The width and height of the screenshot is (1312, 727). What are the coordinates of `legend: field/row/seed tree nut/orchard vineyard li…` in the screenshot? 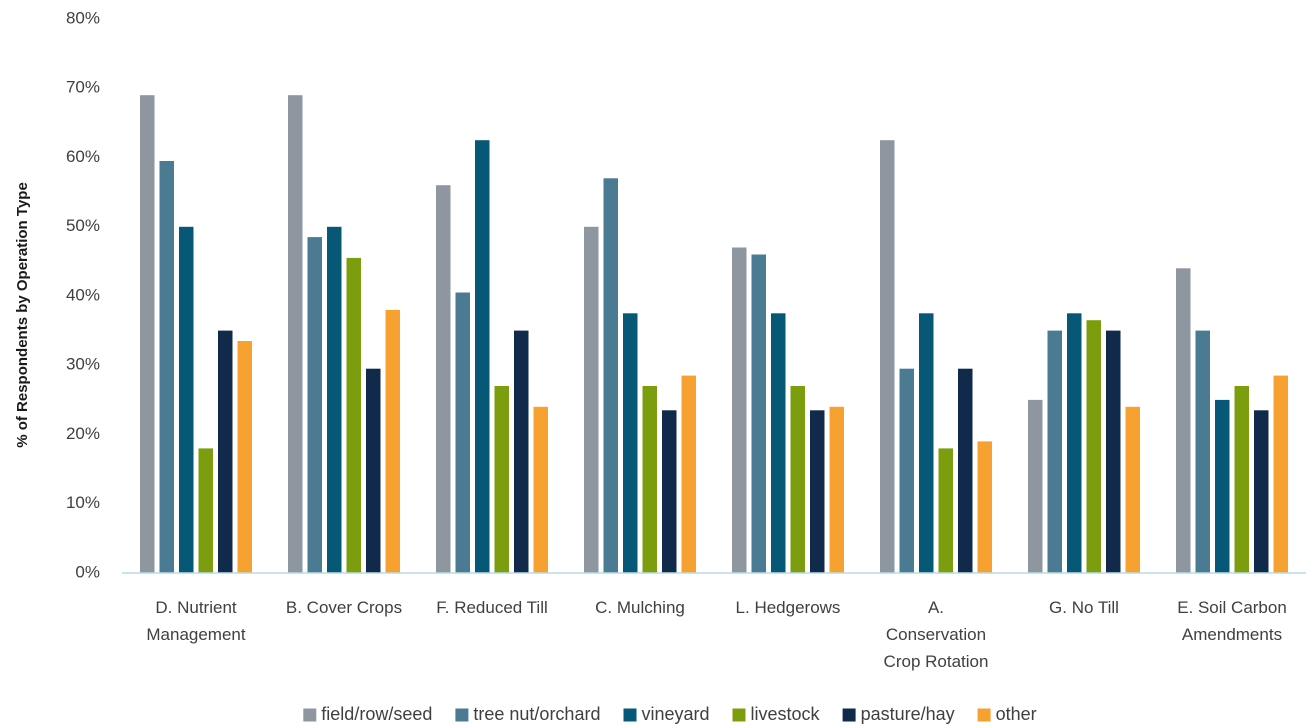 It's located at (670, 714).